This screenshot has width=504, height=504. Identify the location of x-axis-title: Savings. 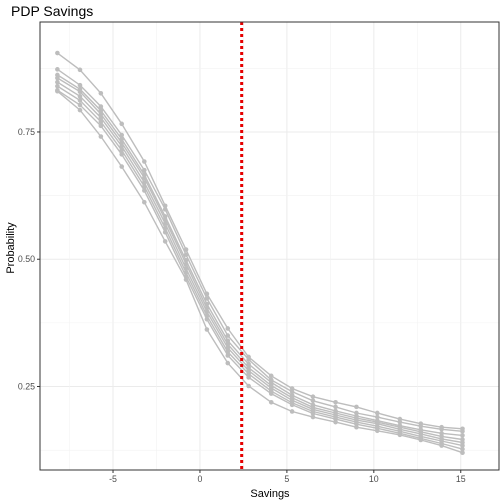
(270, 494).